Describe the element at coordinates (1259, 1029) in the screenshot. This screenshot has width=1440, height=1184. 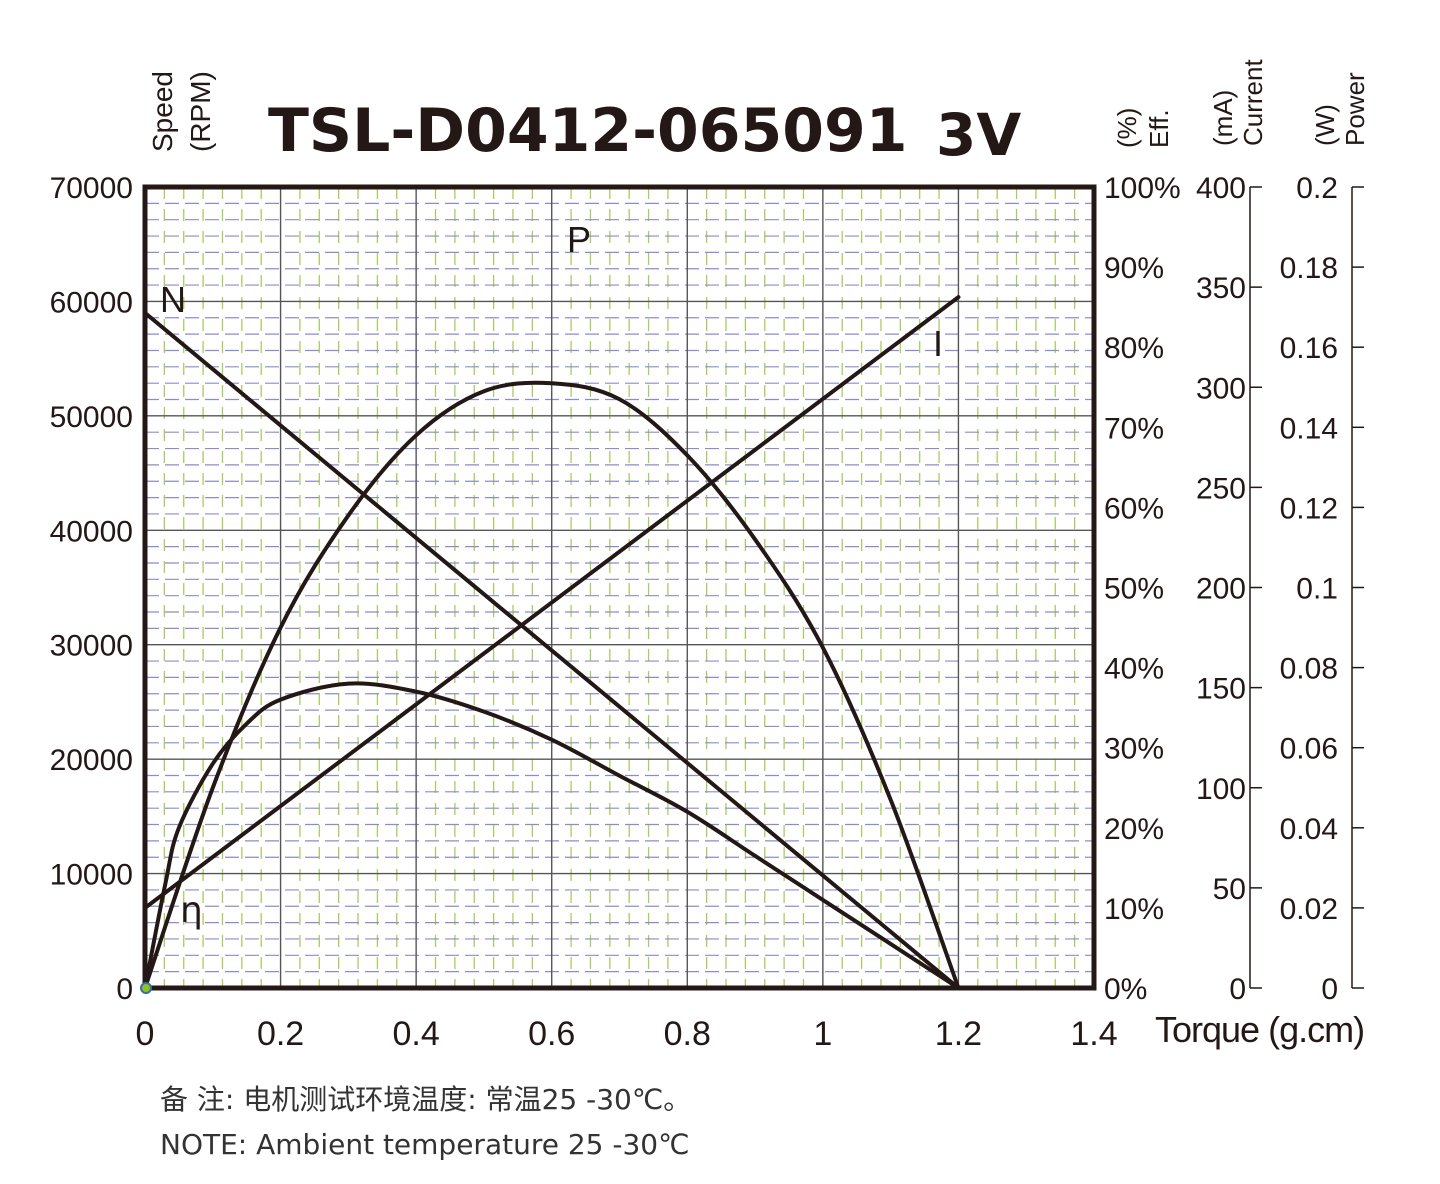
I see `x-axis-label: Torque (g.cm)` at that location.